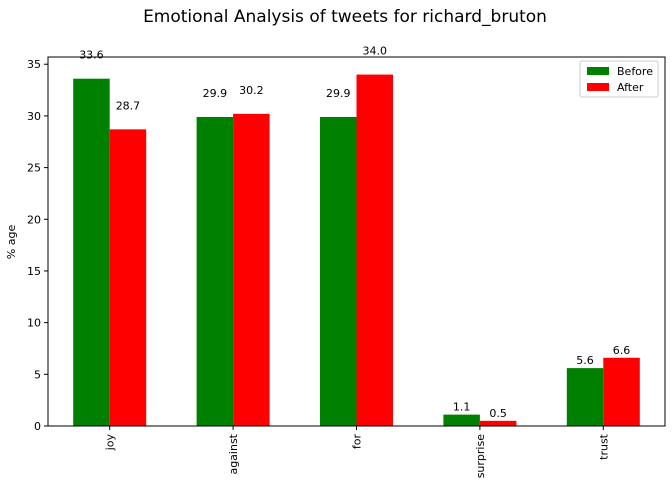  What do you see at coordinates (34, 116) in the screenshot?
I see `y-tick-label: 30` at bounding box center [34, 116].